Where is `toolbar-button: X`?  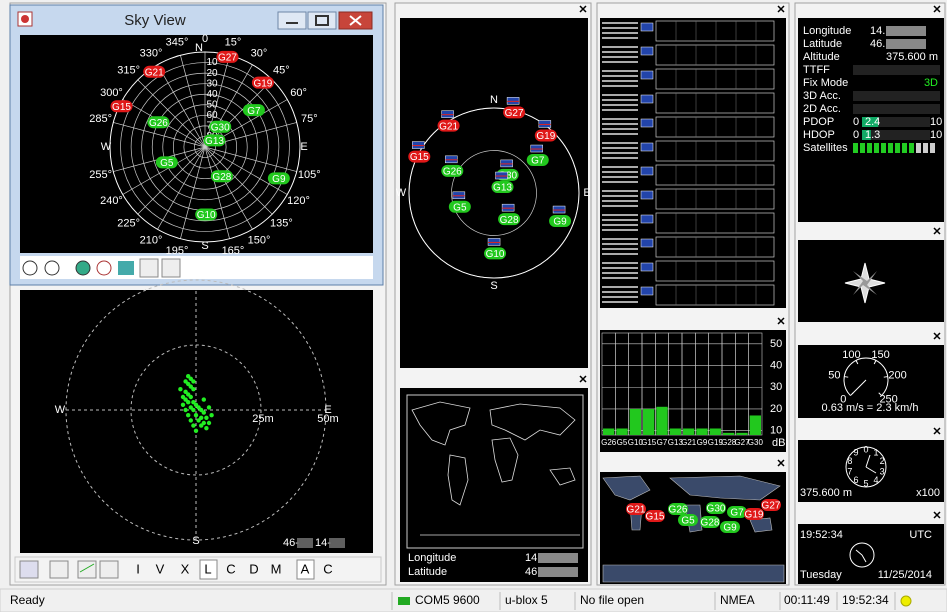 toolbar-button: X is located at coordinates (185, 568).